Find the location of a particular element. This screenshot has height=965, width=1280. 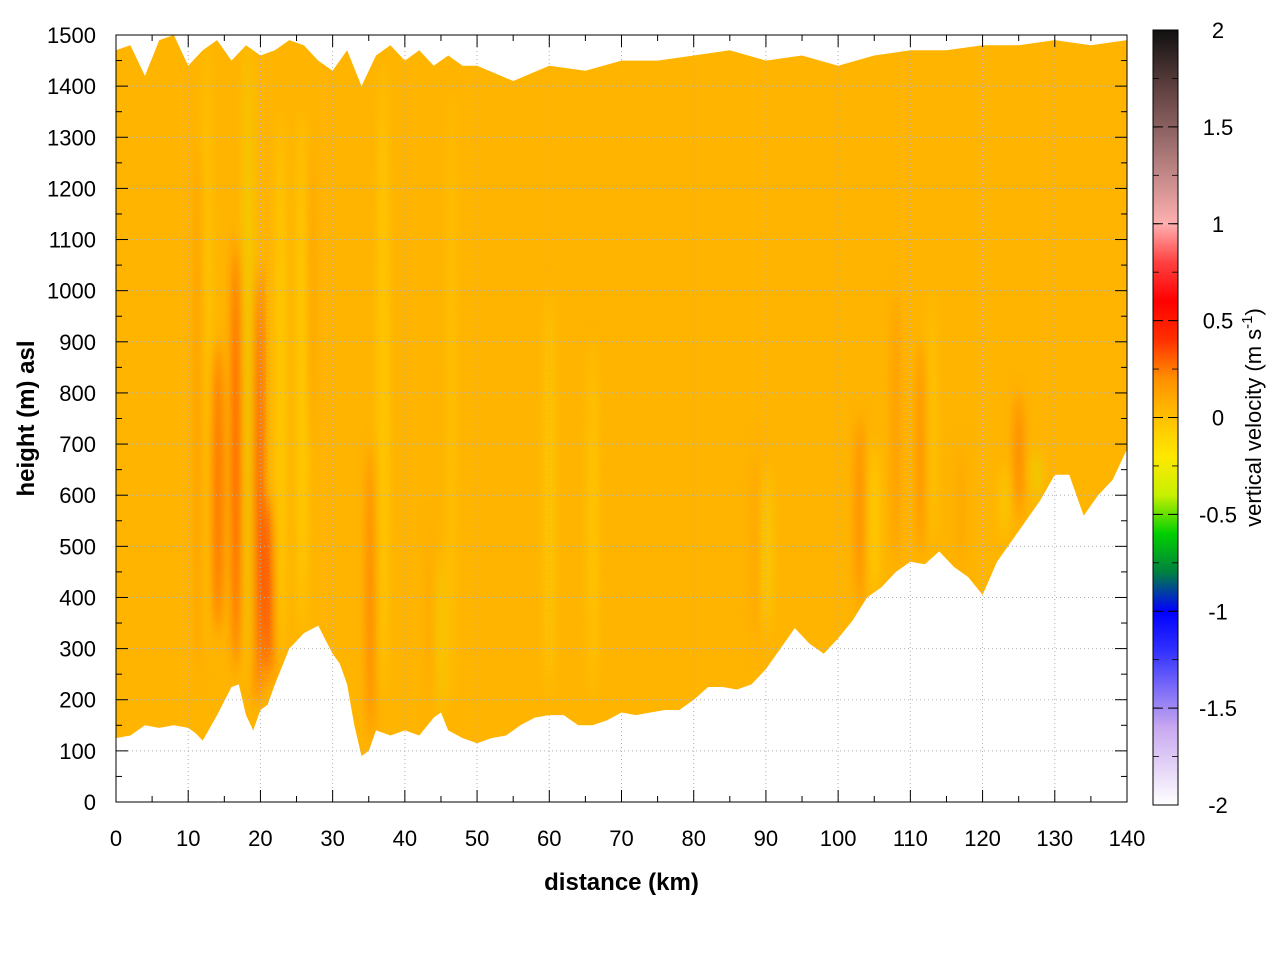

x-tick-label: 140 is located at coordinates (1127, 838).